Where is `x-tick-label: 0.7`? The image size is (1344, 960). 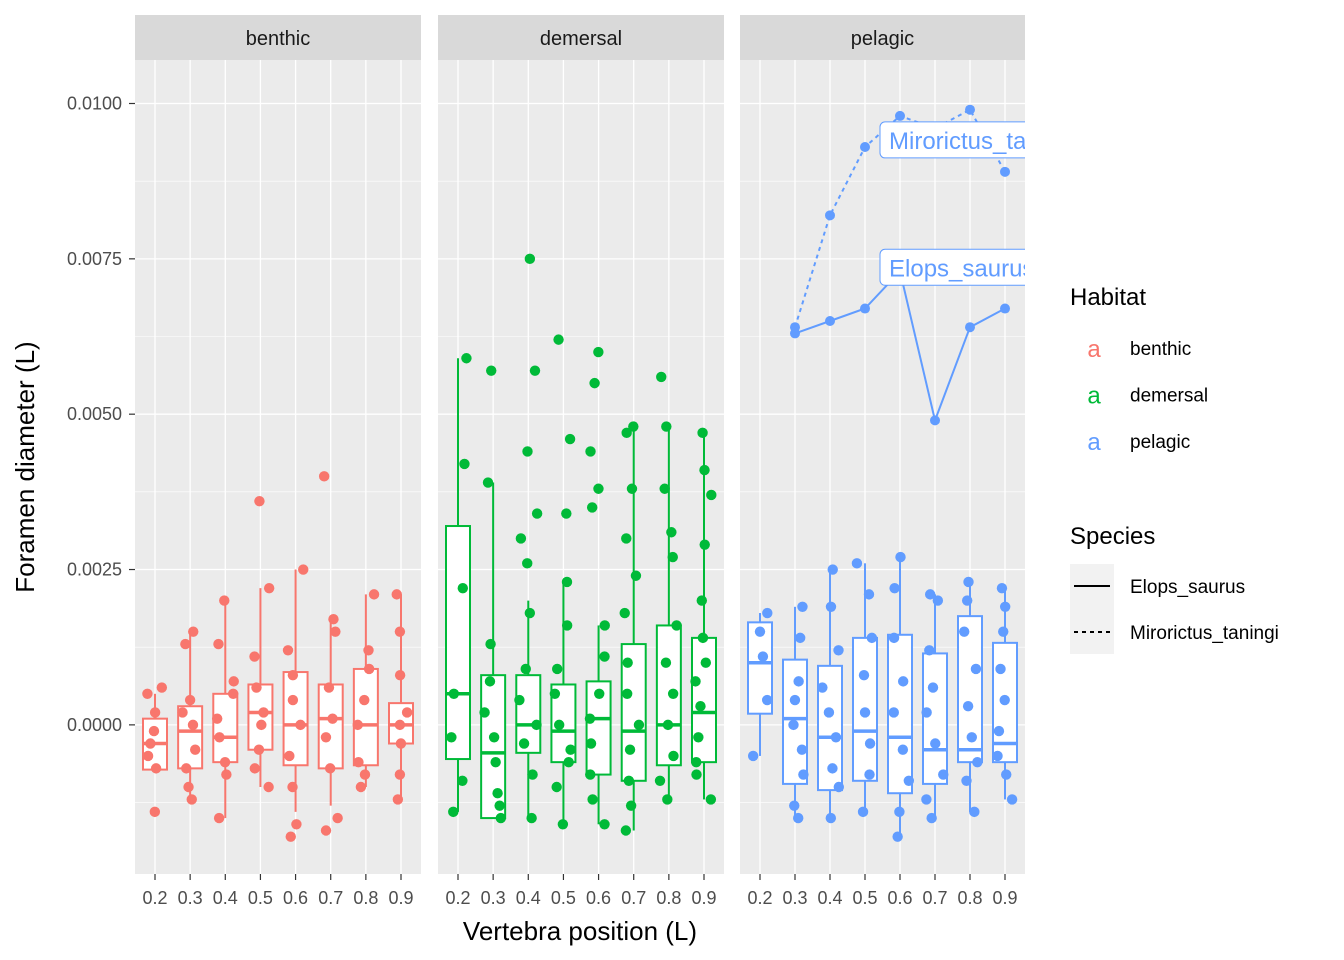
x-tick-label: 0.7 is located at coordinates (633, 898).